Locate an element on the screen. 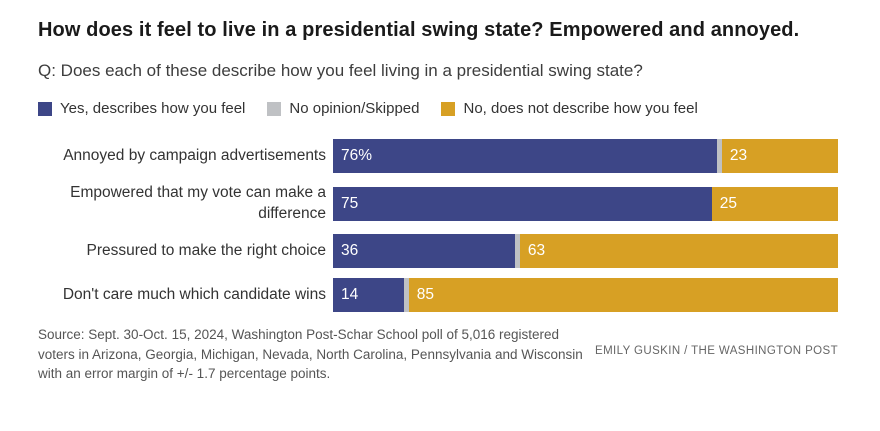  category-label: Don't care much which candidate wins is located at coordinates (194, 295).